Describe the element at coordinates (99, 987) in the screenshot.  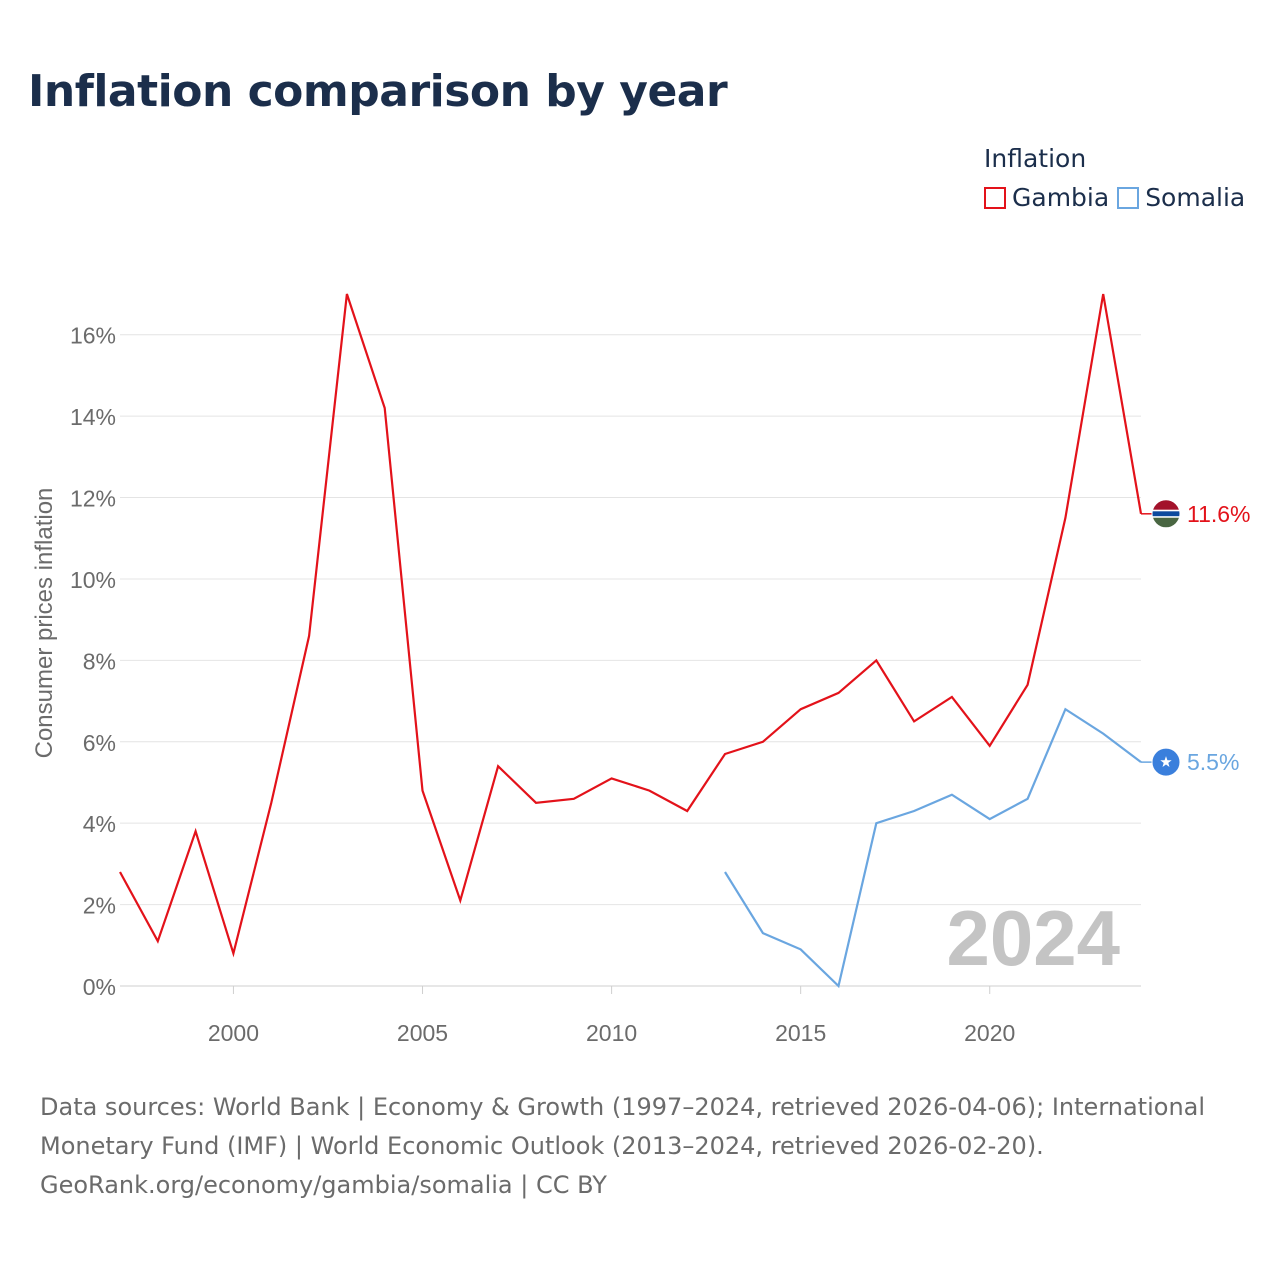
I see `y-tick-label: 0%` at that location.